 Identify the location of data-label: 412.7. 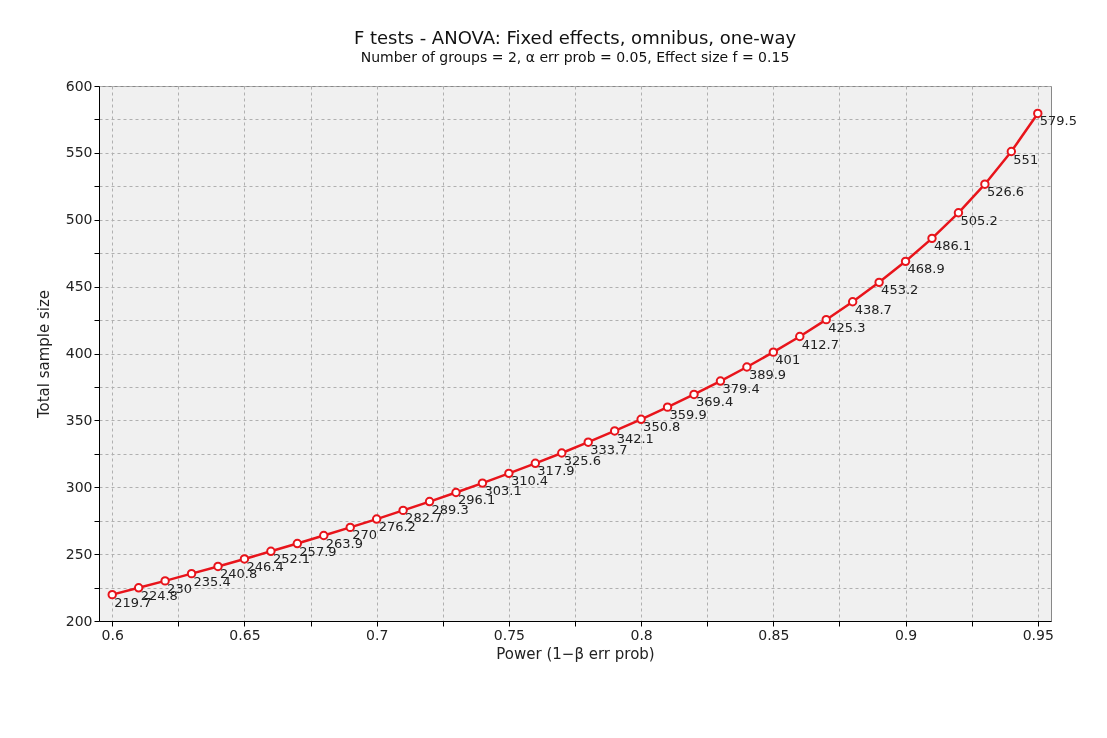
(820, 344).